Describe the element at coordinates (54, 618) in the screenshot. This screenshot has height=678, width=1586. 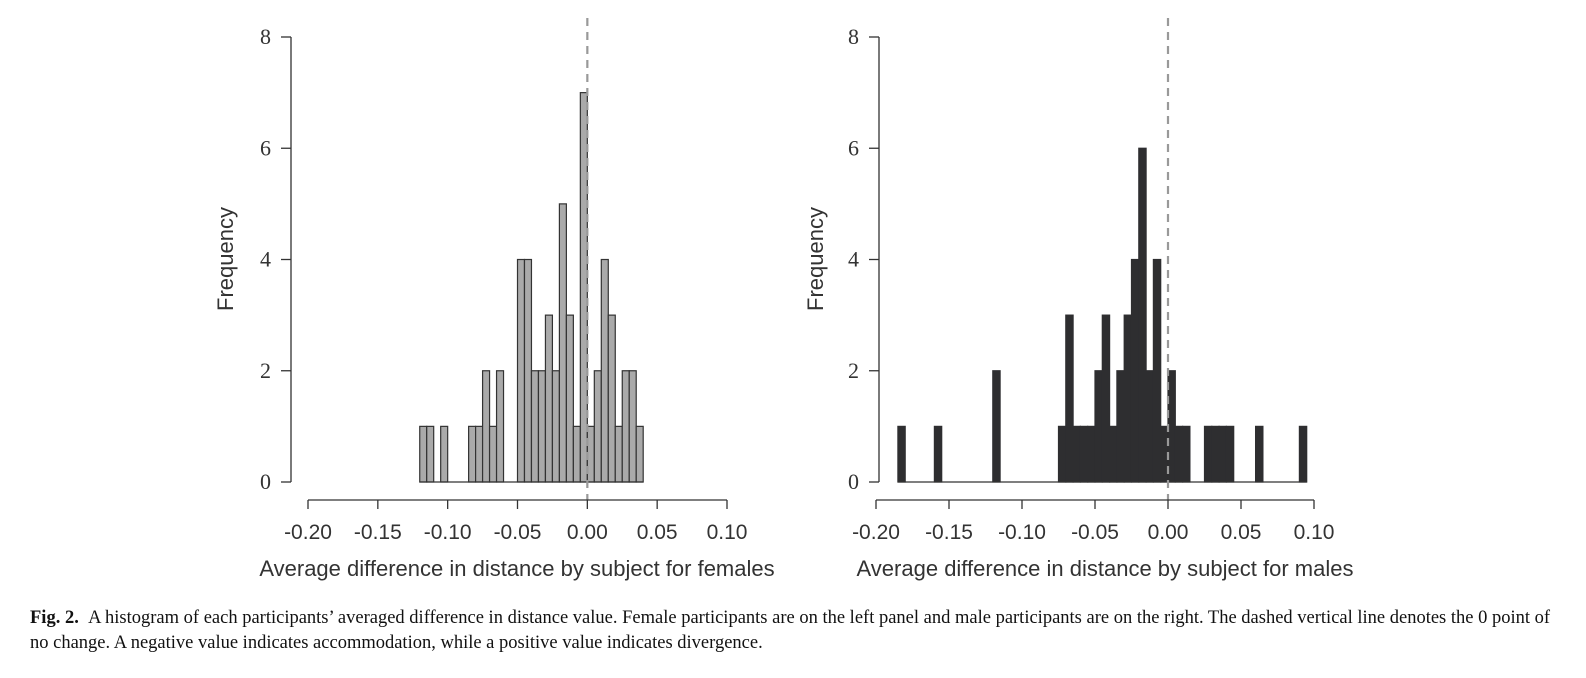
I see `figure-caption-label: Fig. 2.` at that location.